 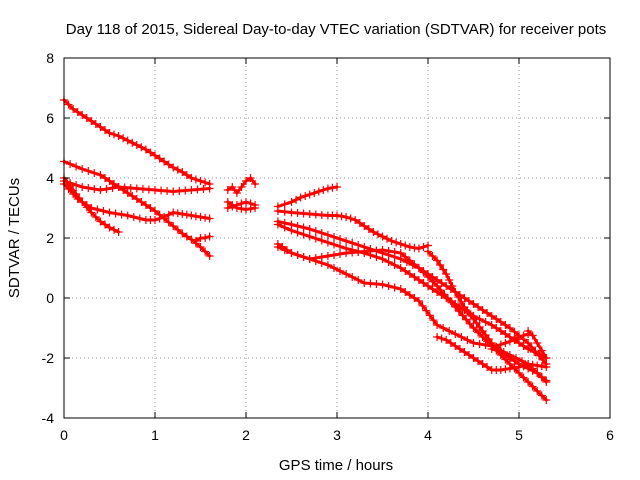 What do you see at coordinates (48, 358) in the screenshot?
I see `y-tick-label: -2` at bounding box center [48, 358].